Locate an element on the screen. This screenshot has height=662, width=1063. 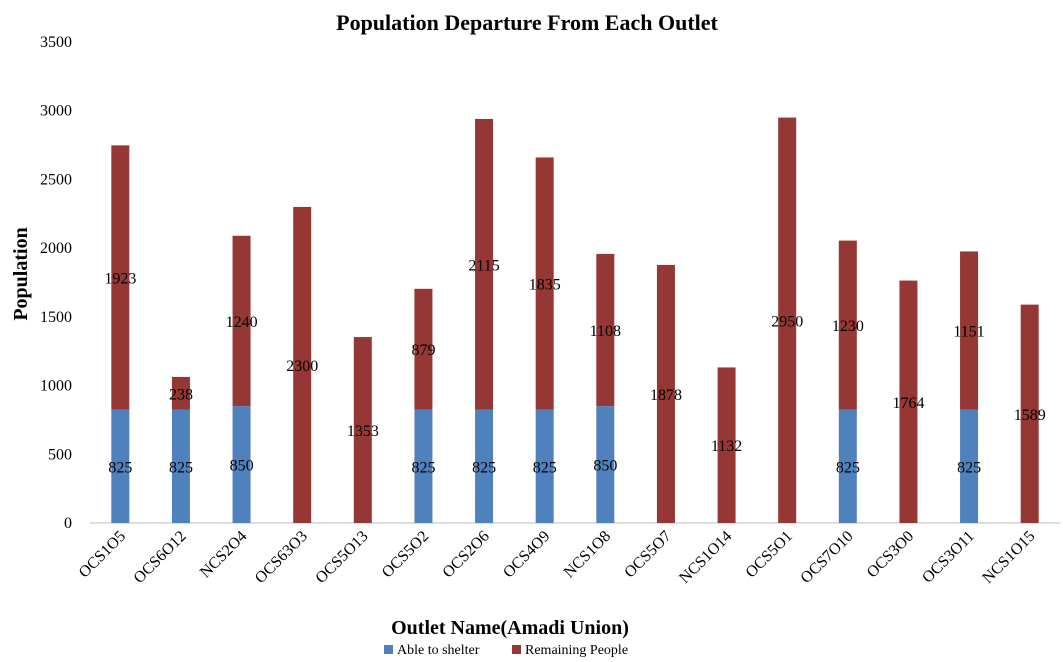
data-label: 1240 is located at coordinates (242, 322).